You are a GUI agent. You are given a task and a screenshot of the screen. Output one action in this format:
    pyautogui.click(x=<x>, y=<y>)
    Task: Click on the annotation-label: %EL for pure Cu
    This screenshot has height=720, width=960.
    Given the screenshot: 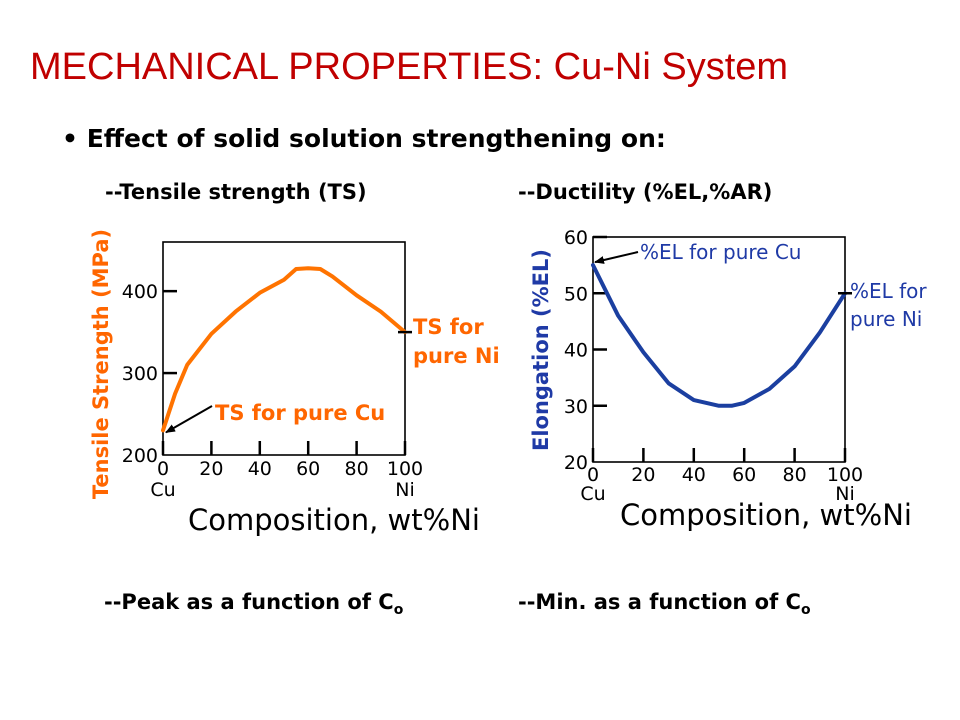 What is the action you would take?
    pyautogui.click(x=720, y=252)
    